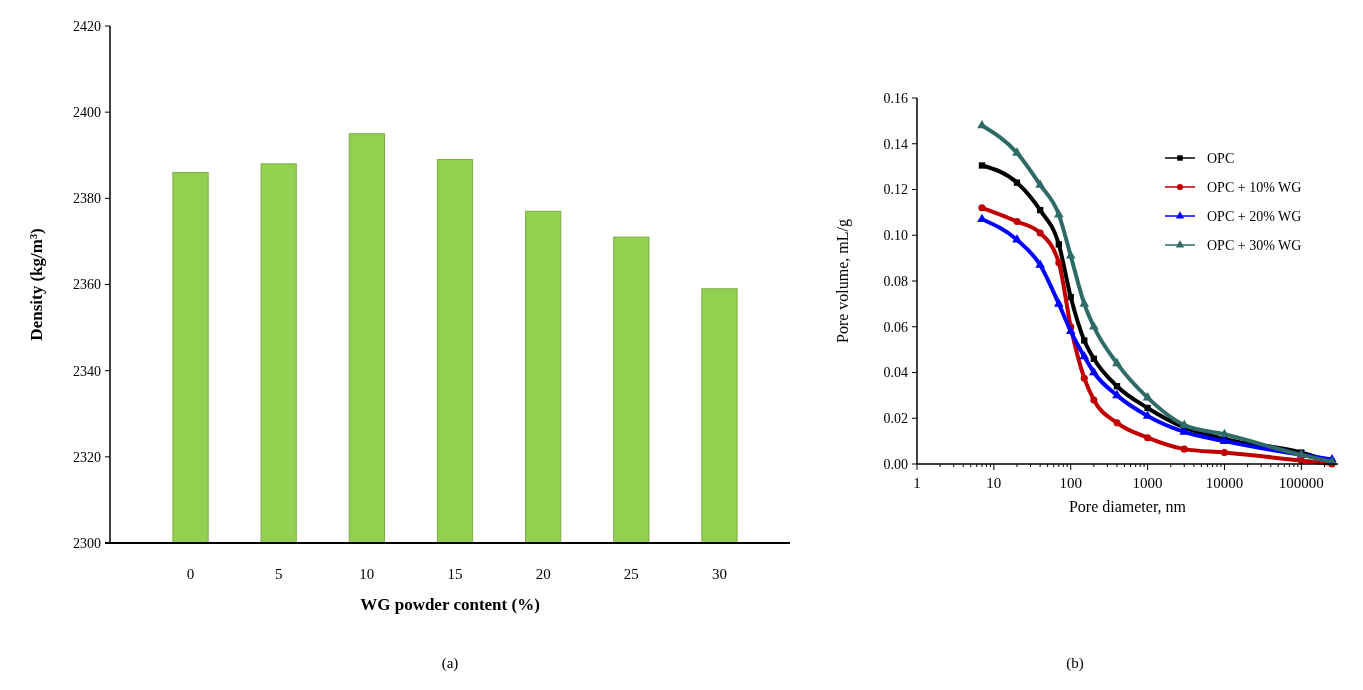 This screenshot has height=690, width=1363. What do you see at coordinates (895, 464) in the screenshot?
I see `y-tick-label: 0.00` at bounding box center [895, 464].